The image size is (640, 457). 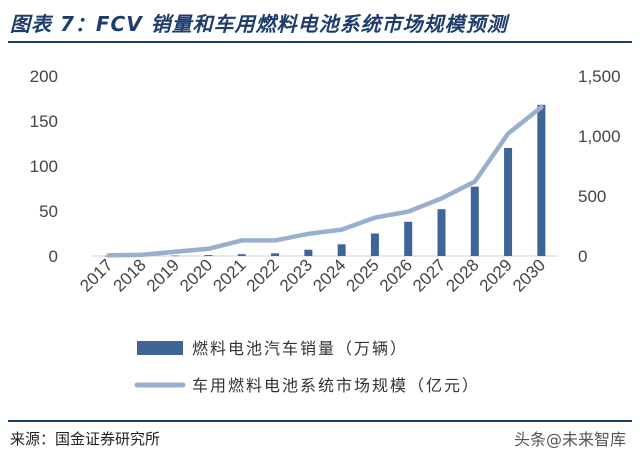 I want to click on y-right-tick-label: 500, so click(x=592, y=196).